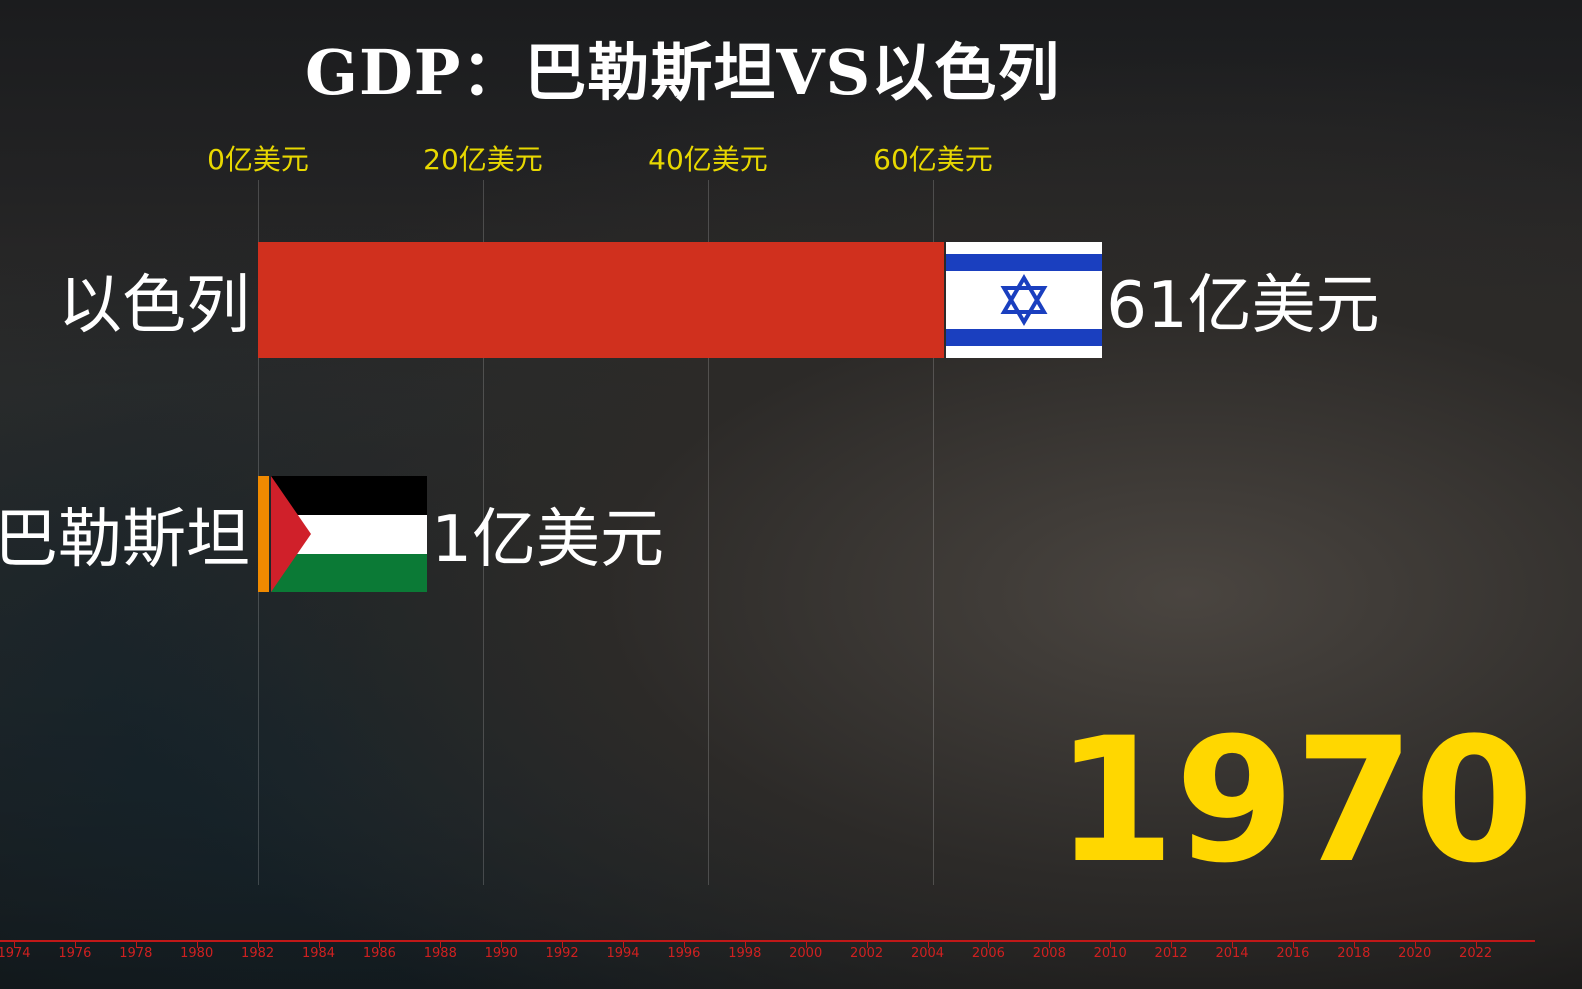  What do you see at coordinates (1293, 953) in the screenshot?
I see `timeline-year-label: 2016` at bounding box center [1293, 953].